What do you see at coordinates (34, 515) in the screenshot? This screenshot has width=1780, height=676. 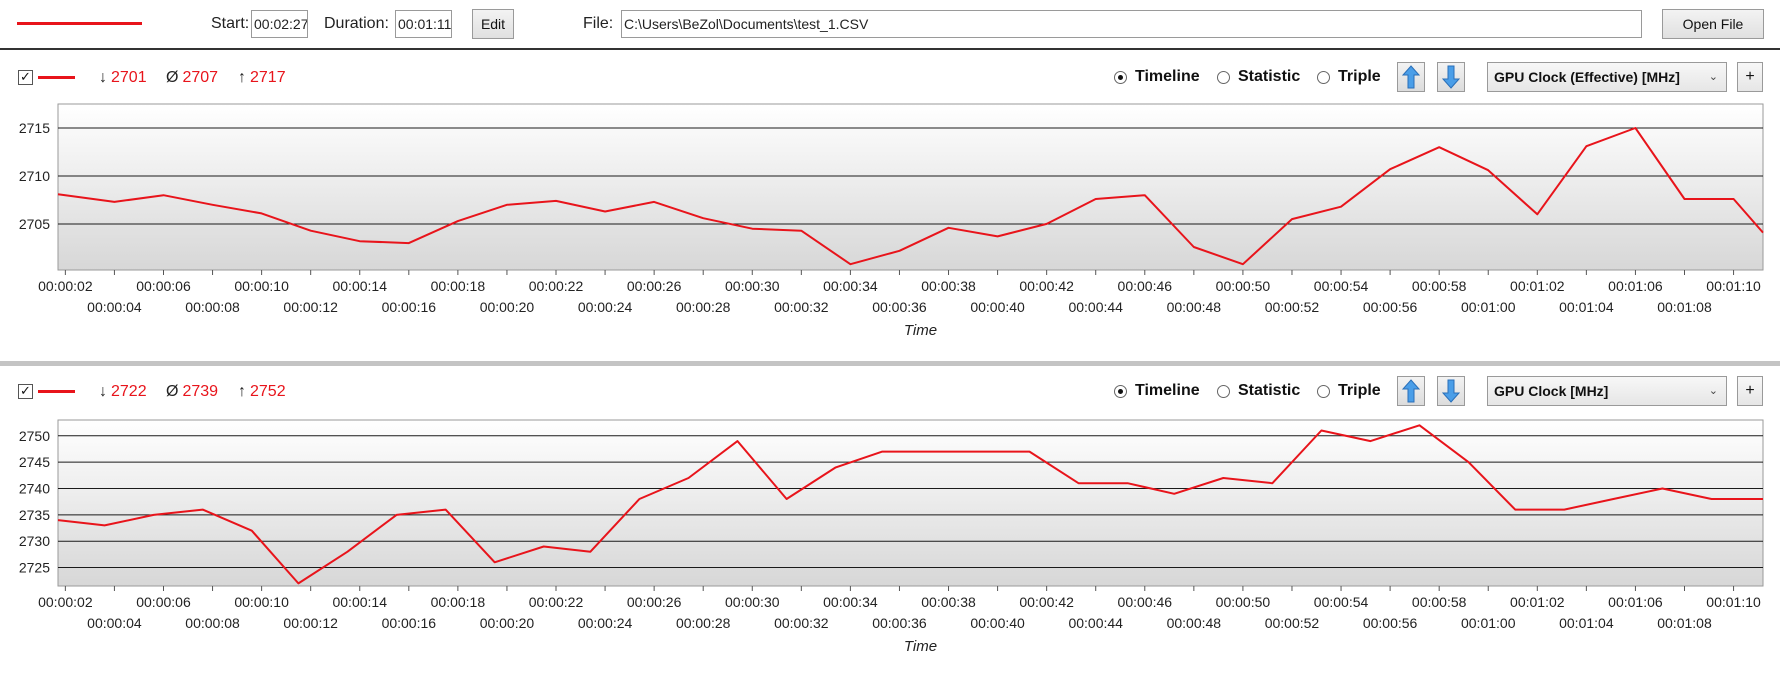 I see `y-tick-label: 2735` at bounding box center [34, 515].